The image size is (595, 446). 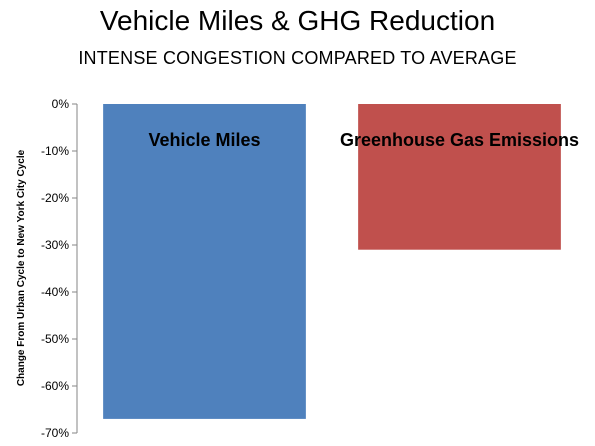 I want to click on y-tick-label: -50%, so click(x=55, y=339).